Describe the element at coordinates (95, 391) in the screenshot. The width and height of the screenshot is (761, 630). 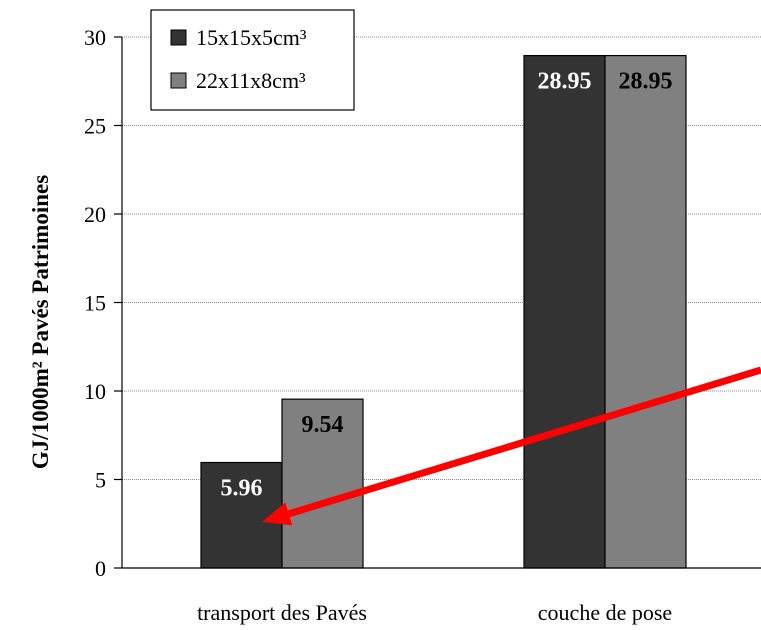
I see `y-tick-label: 10` at that location.